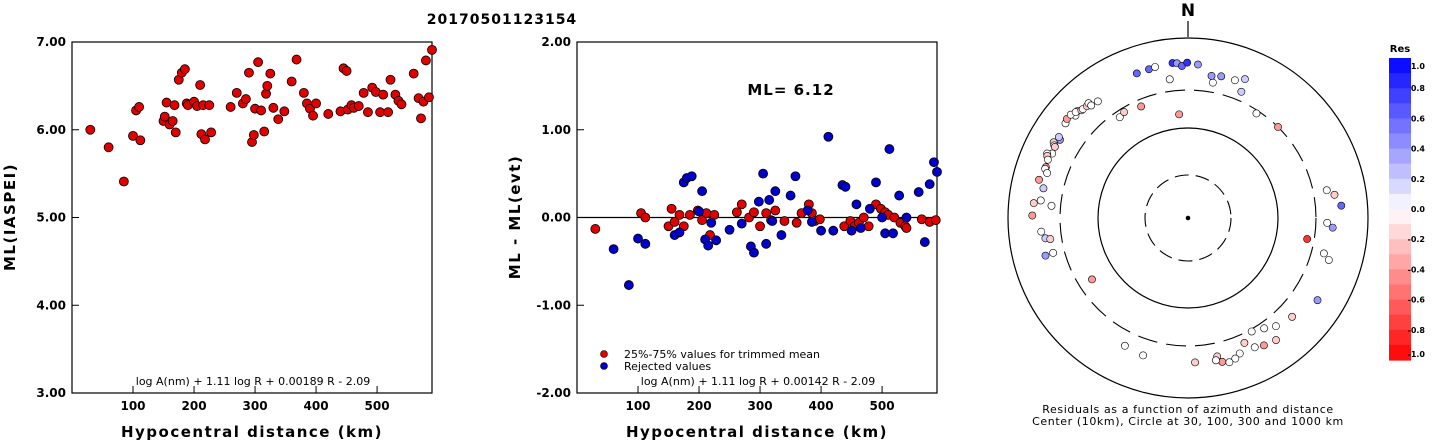  What do you see at coordinates (1418, 66) in the screenshot?
I see `colorbar-tick-label: 1.0` at bounding box center [1418, 66].